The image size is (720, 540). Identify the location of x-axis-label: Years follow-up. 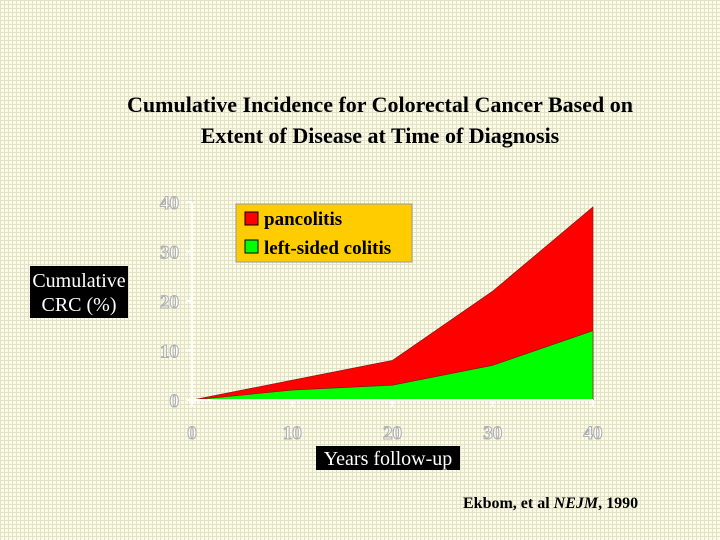
(388, 459).